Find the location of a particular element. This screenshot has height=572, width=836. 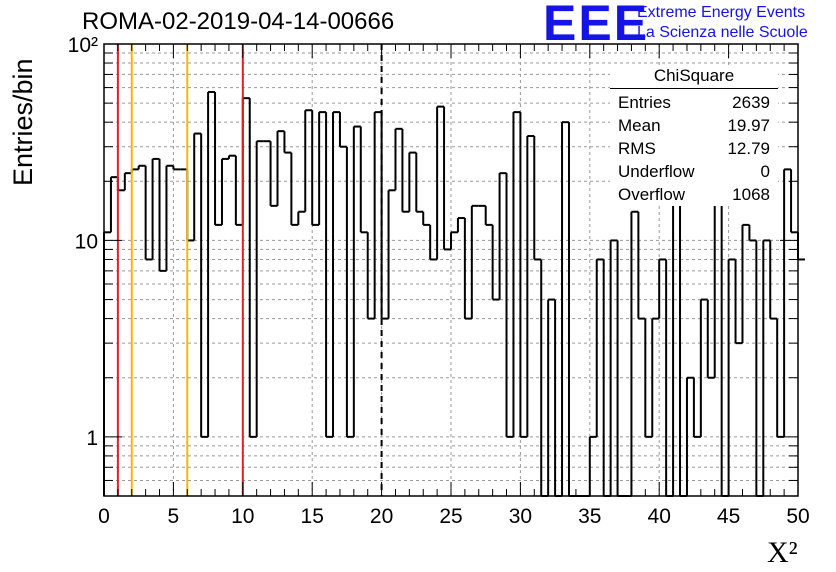

eee-logo: EEE is located at coordinates (596, 25).